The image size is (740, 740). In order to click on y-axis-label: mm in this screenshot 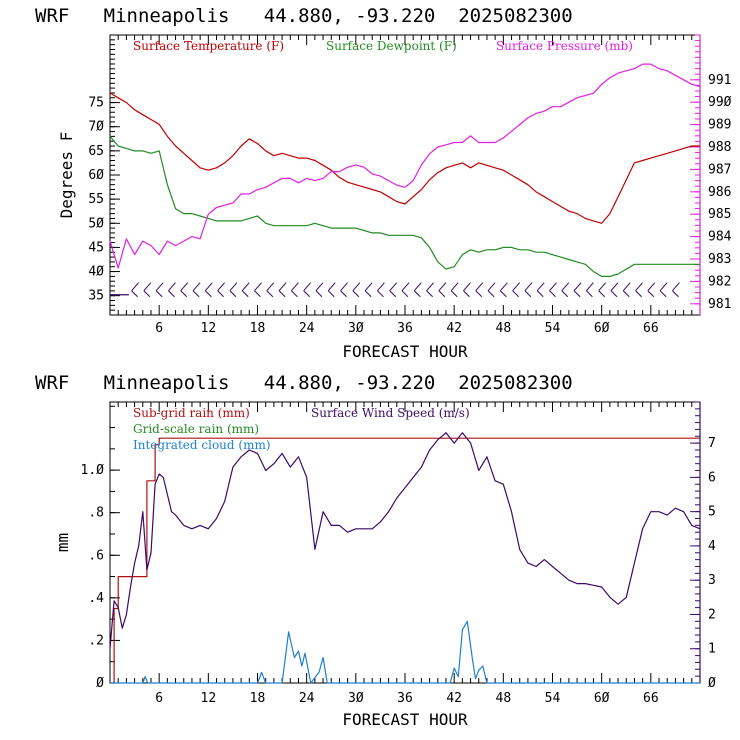, I will do `click(62, 542)`.